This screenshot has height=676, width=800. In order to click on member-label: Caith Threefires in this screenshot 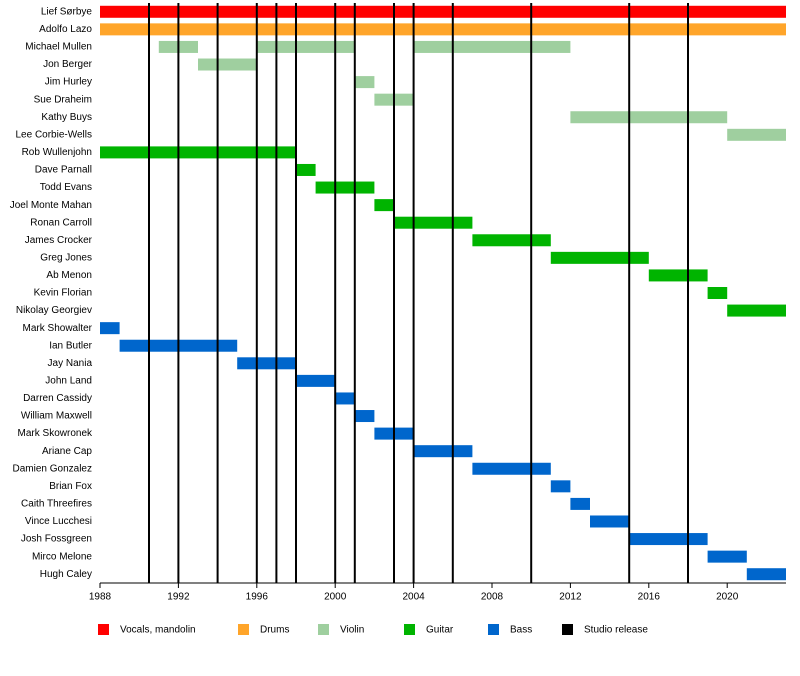, I will do `click(56, 504)`.